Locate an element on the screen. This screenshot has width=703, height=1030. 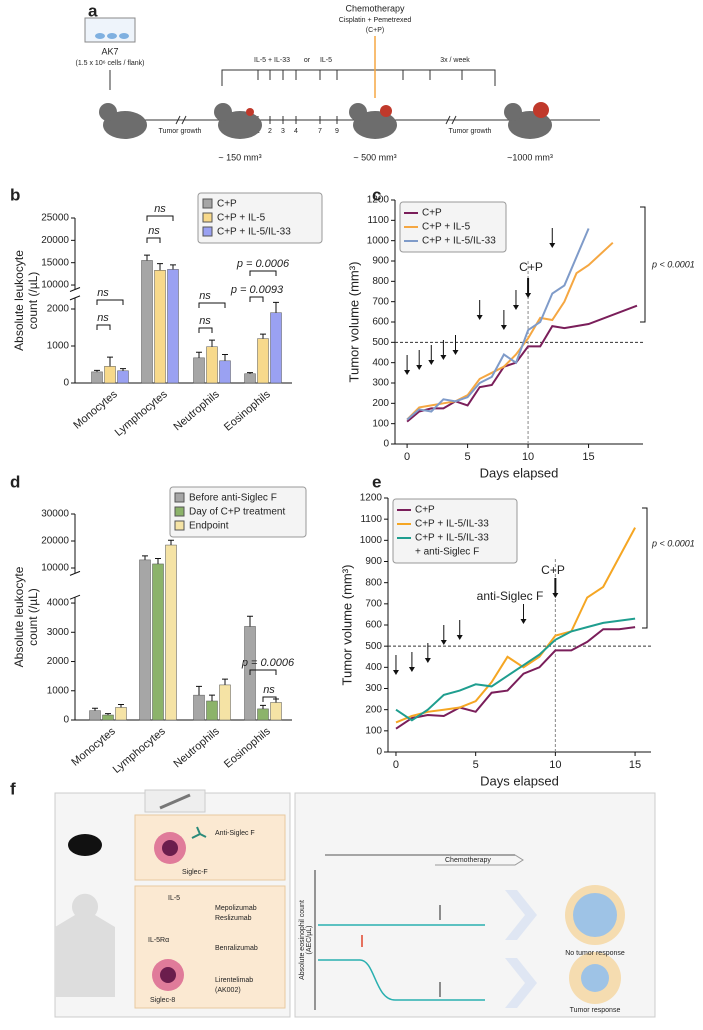
x-tick-label: Lymphocytes is located at coordinates (139, 750).